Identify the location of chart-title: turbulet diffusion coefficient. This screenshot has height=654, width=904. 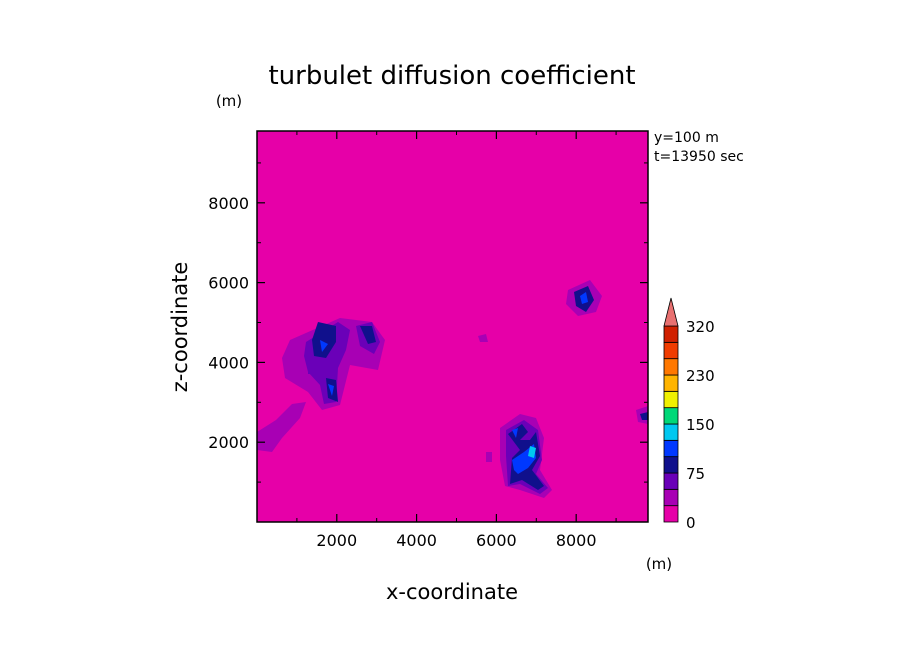
(451, 76).